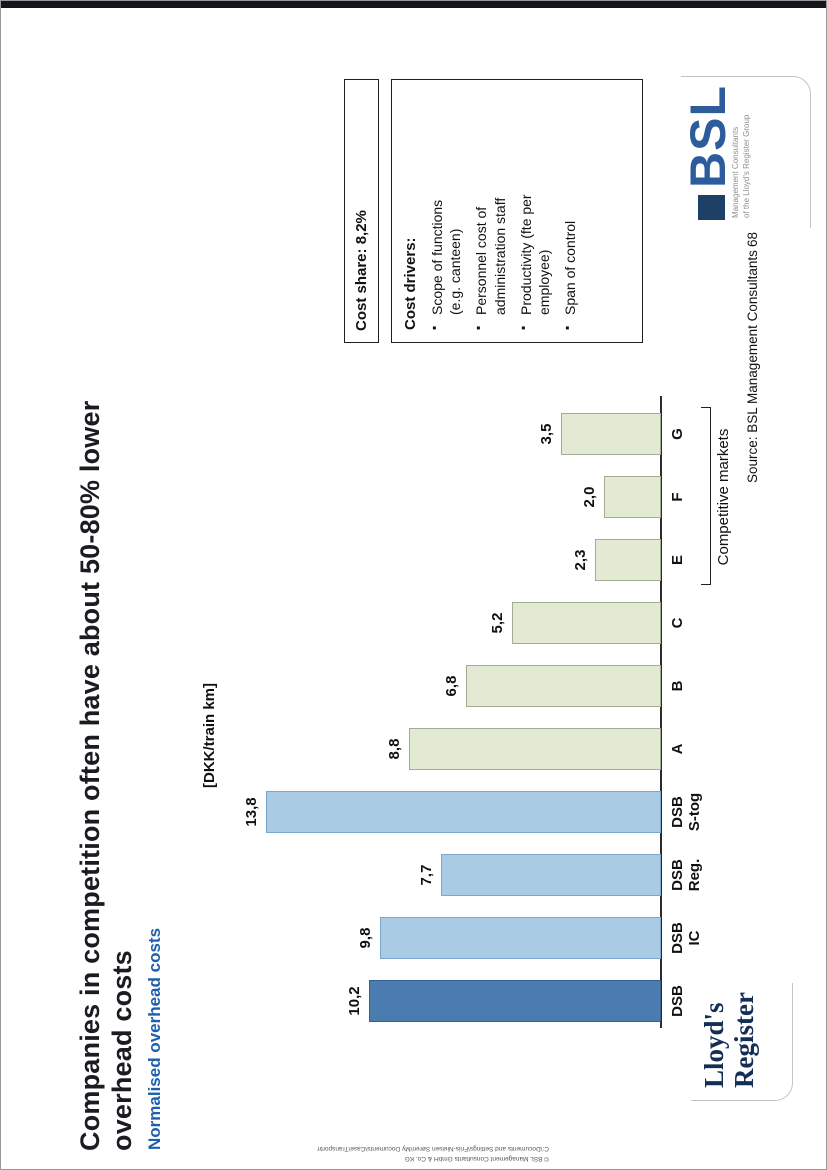 The height and width of the screenshot is (1170, 827). I want to click on bar-value-label: 13,8, so click(251, 812).